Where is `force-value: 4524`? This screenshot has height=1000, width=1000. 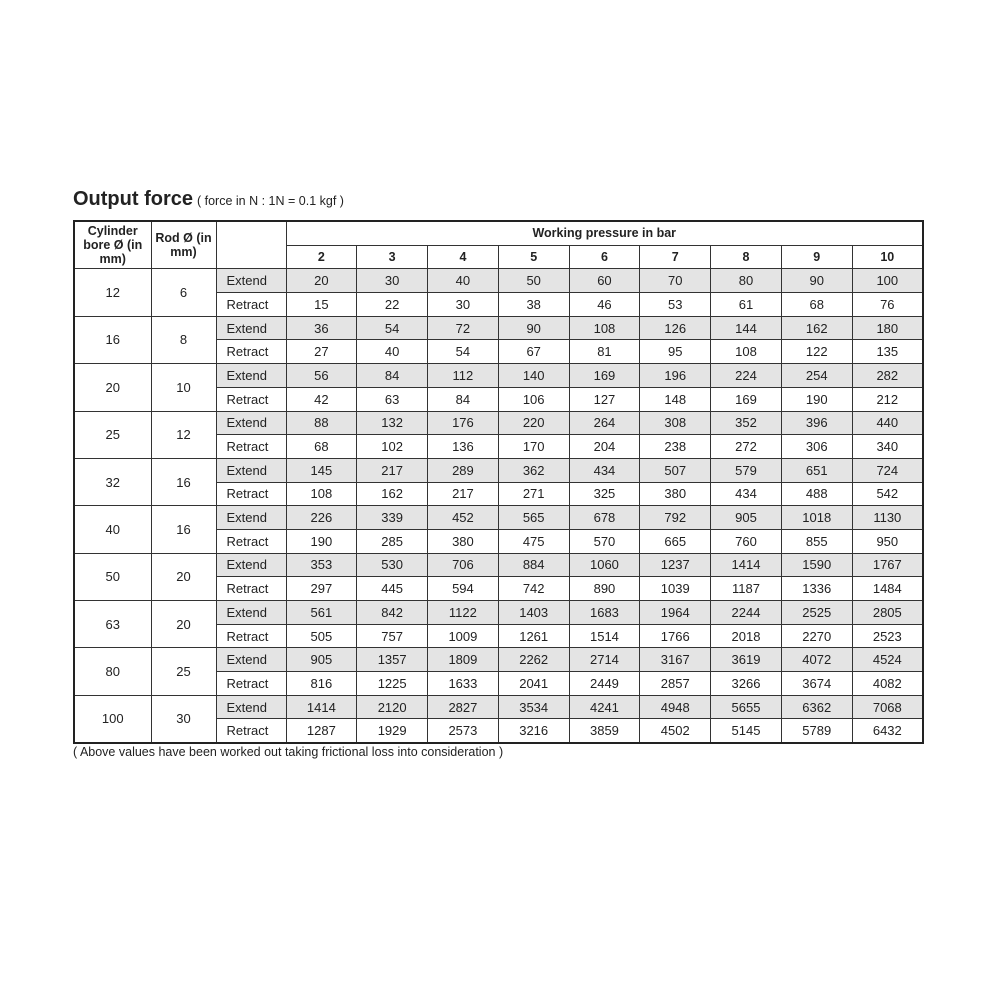 force-value: 4524 is located at coordinates (887, 660).